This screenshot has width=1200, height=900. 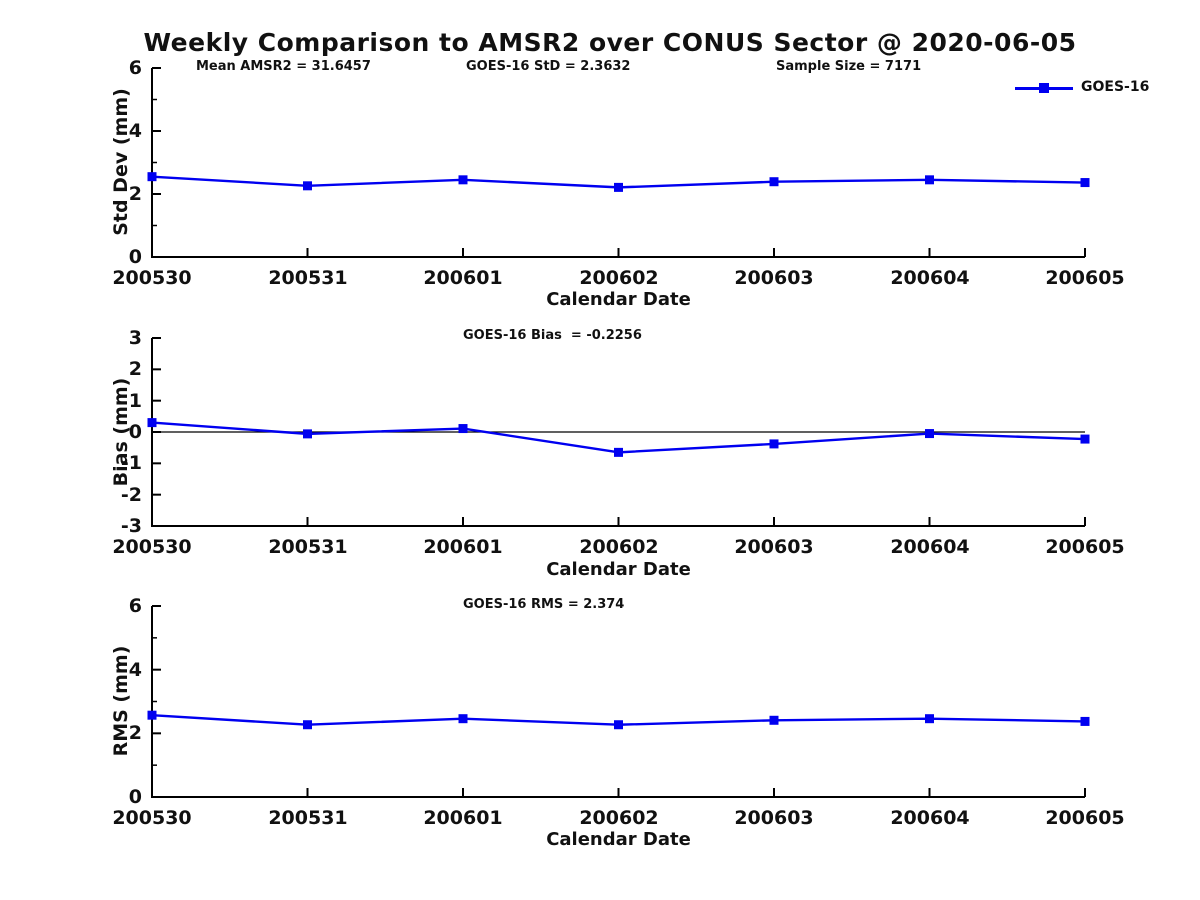 I want to click on annotation-goes16-std: GOES-16 StD = 2.3632, so click(x=548, y=66).